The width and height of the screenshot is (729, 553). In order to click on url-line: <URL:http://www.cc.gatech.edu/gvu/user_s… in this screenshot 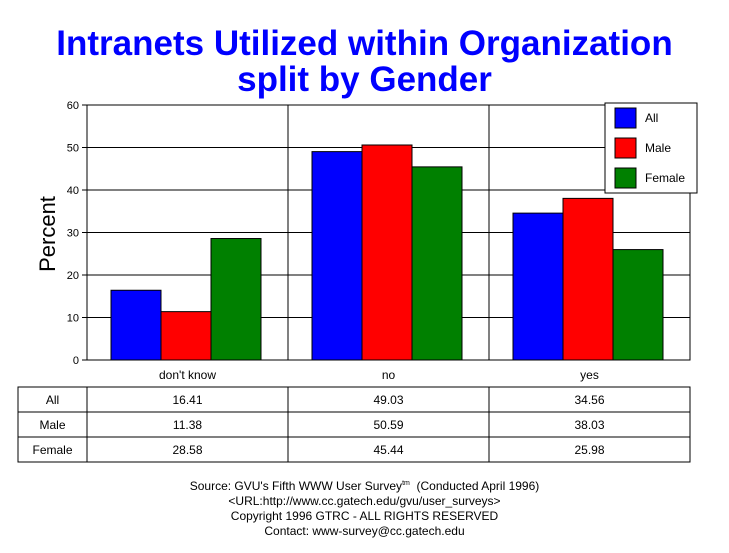, I will do `click(364, 501)`.